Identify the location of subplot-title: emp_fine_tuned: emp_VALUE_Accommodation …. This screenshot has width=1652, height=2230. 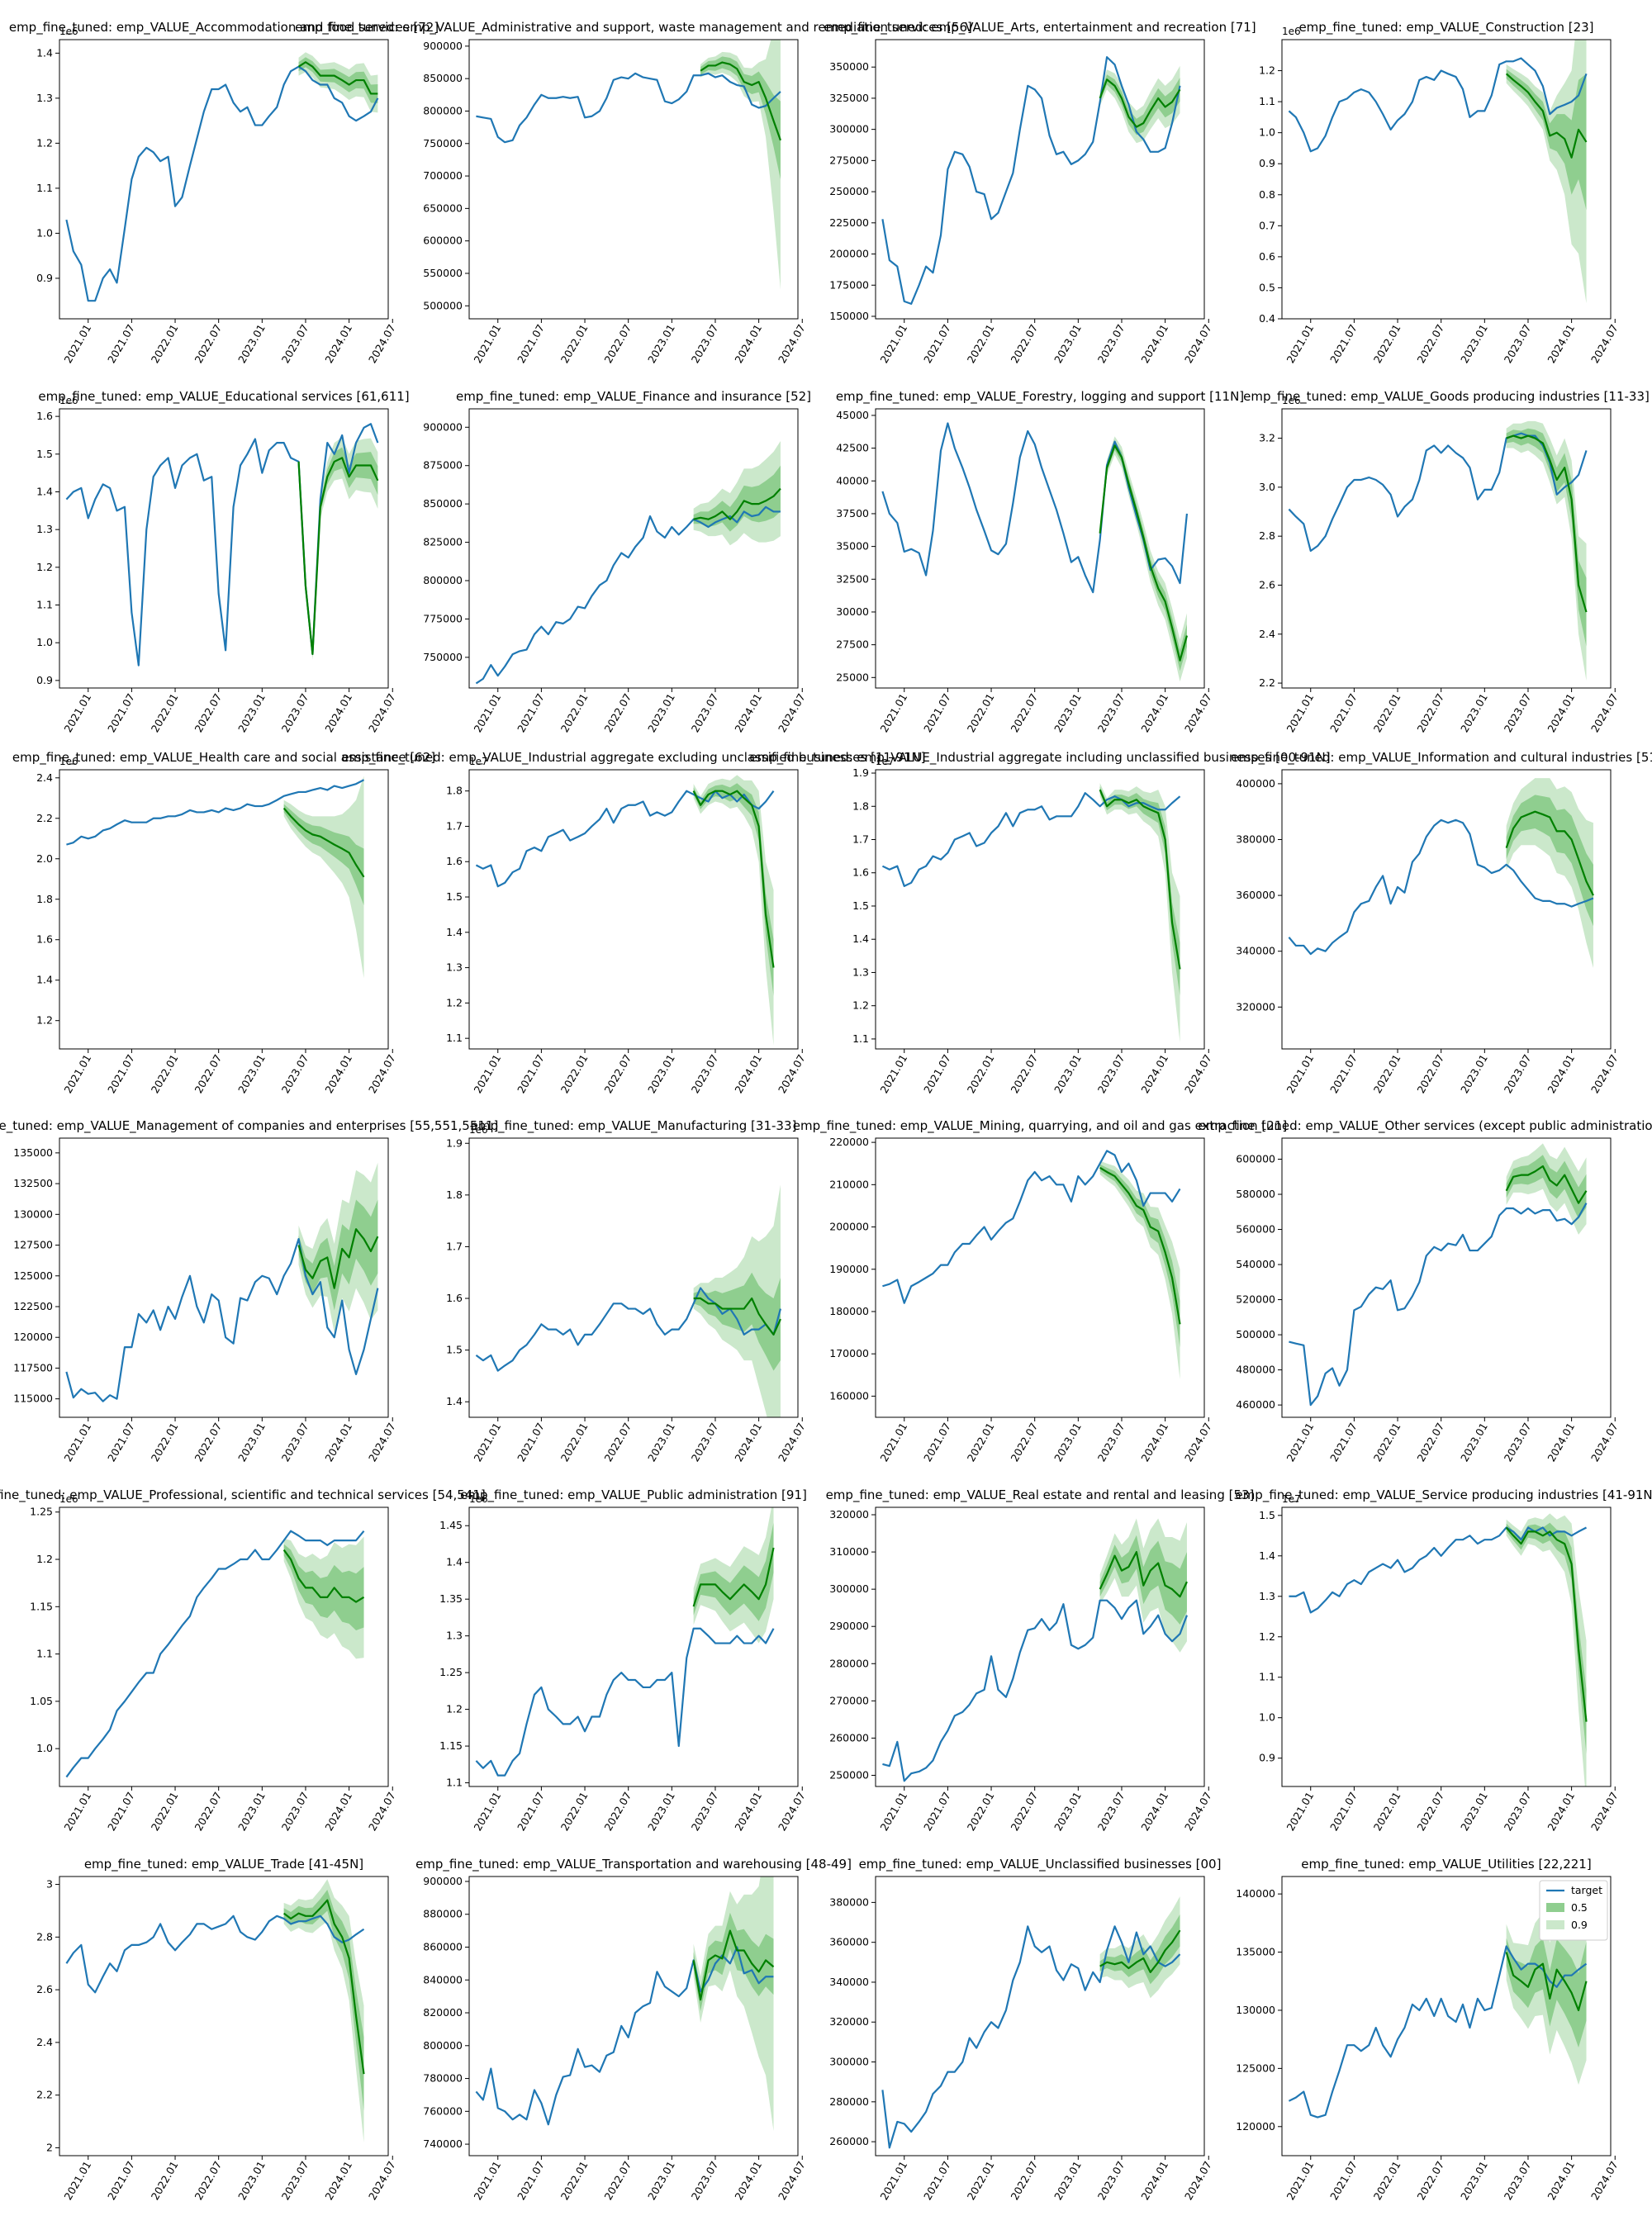
(224, 28).